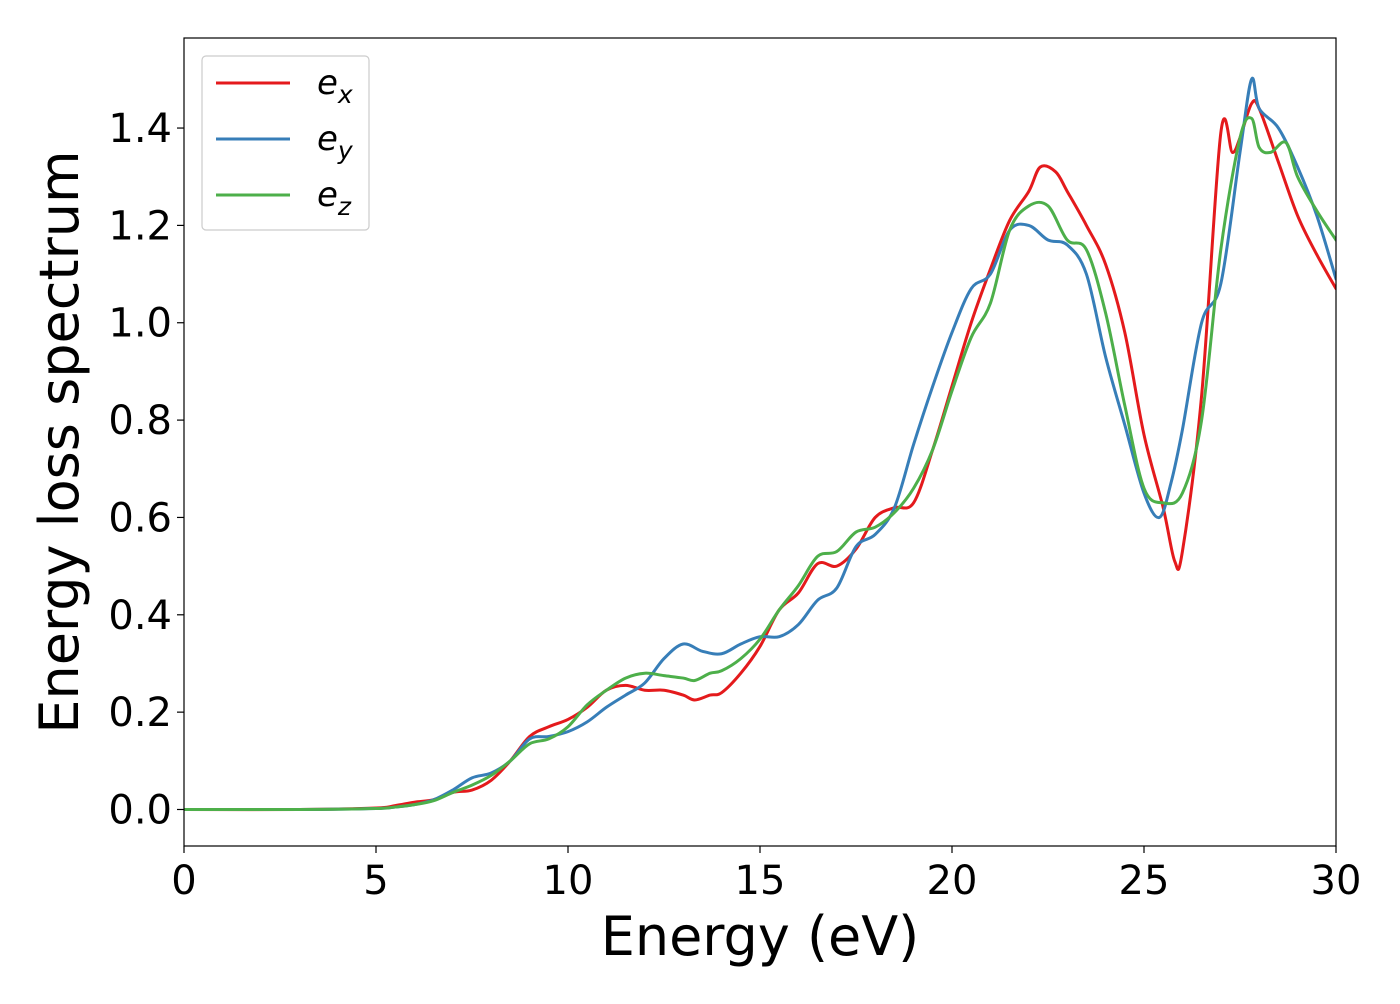 The width and height of the screenshot is (1400, 1004). Describe the element at coordinates (59, 441) in the screenshot. I see `y-axis-title: Energy loss spectrum` at that location.